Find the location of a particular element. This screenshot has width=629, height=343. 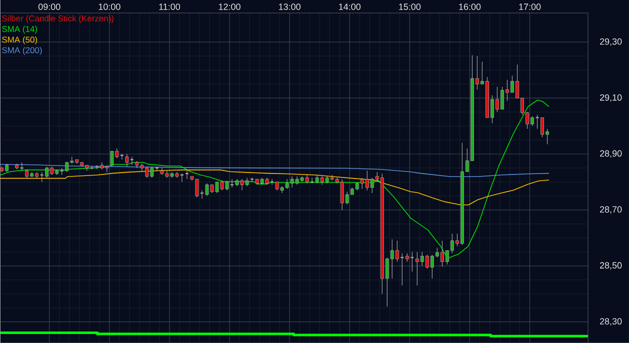

y-tick-label: 29,30 is located at coordinates (611, 42).